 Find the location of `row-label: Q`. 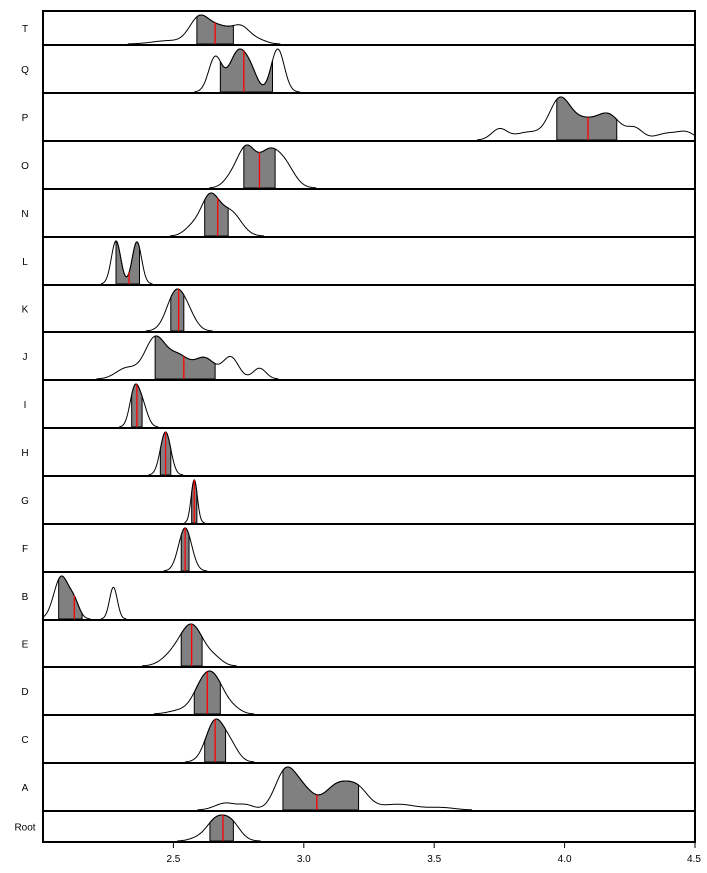

row-label: Q is located at coordinates (25, 70).